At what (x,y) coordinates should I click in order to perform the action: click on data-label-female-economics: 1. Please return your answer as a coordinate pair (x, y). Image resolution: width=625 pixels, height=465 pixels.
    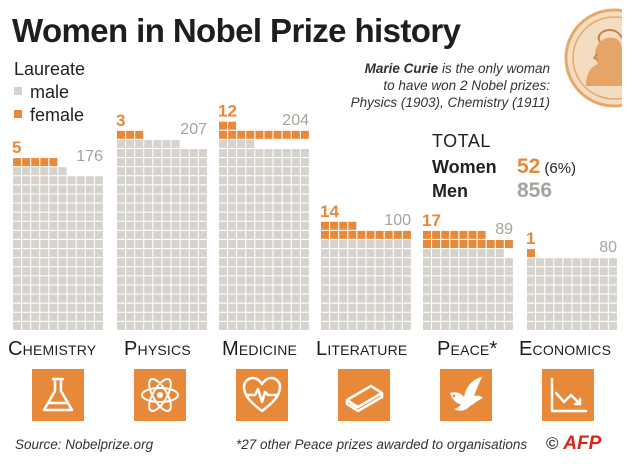
    Looking at the image, I should click on (530, 238).